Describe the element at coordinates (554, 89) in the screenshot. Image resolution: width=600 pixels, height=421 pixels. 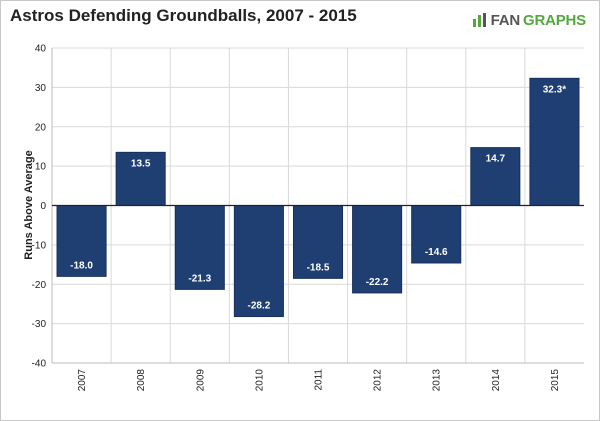
I see `bar-data-label: 32.3*` at that location.